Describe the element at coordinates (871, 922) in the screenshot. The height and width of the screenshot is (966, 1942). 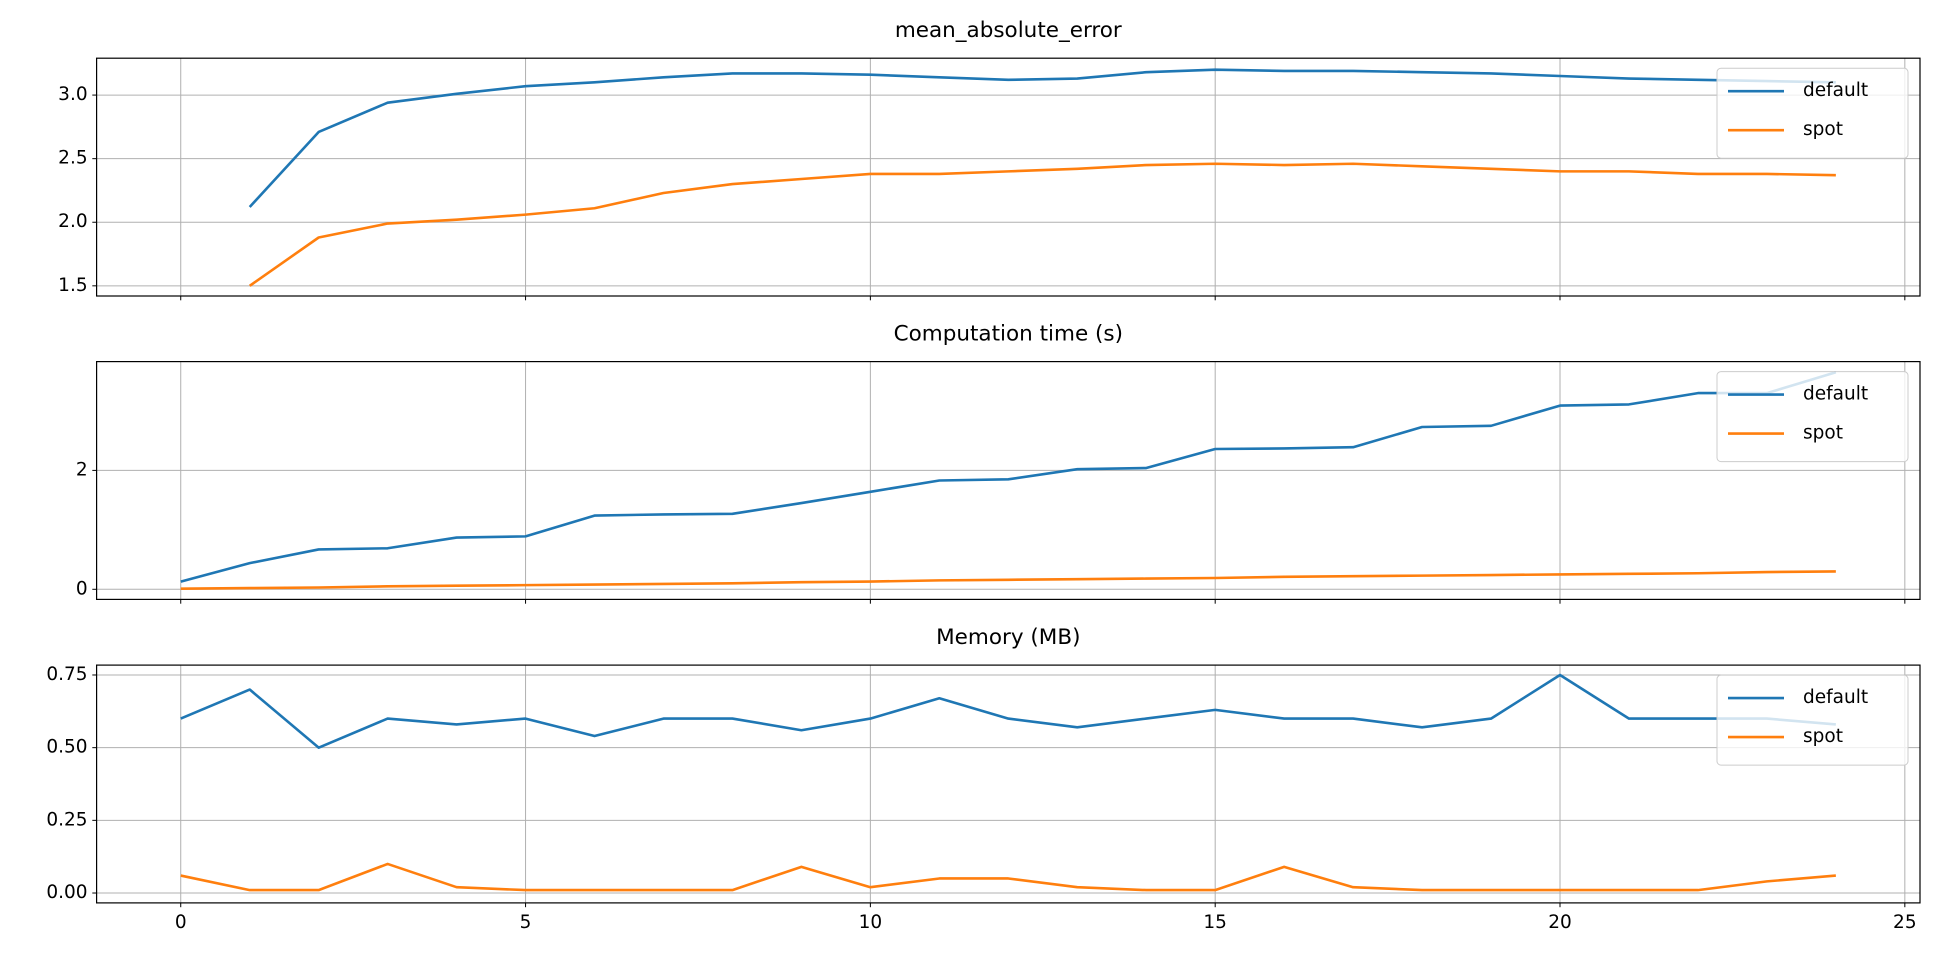
I see `x-tick-label: 10` at that location.